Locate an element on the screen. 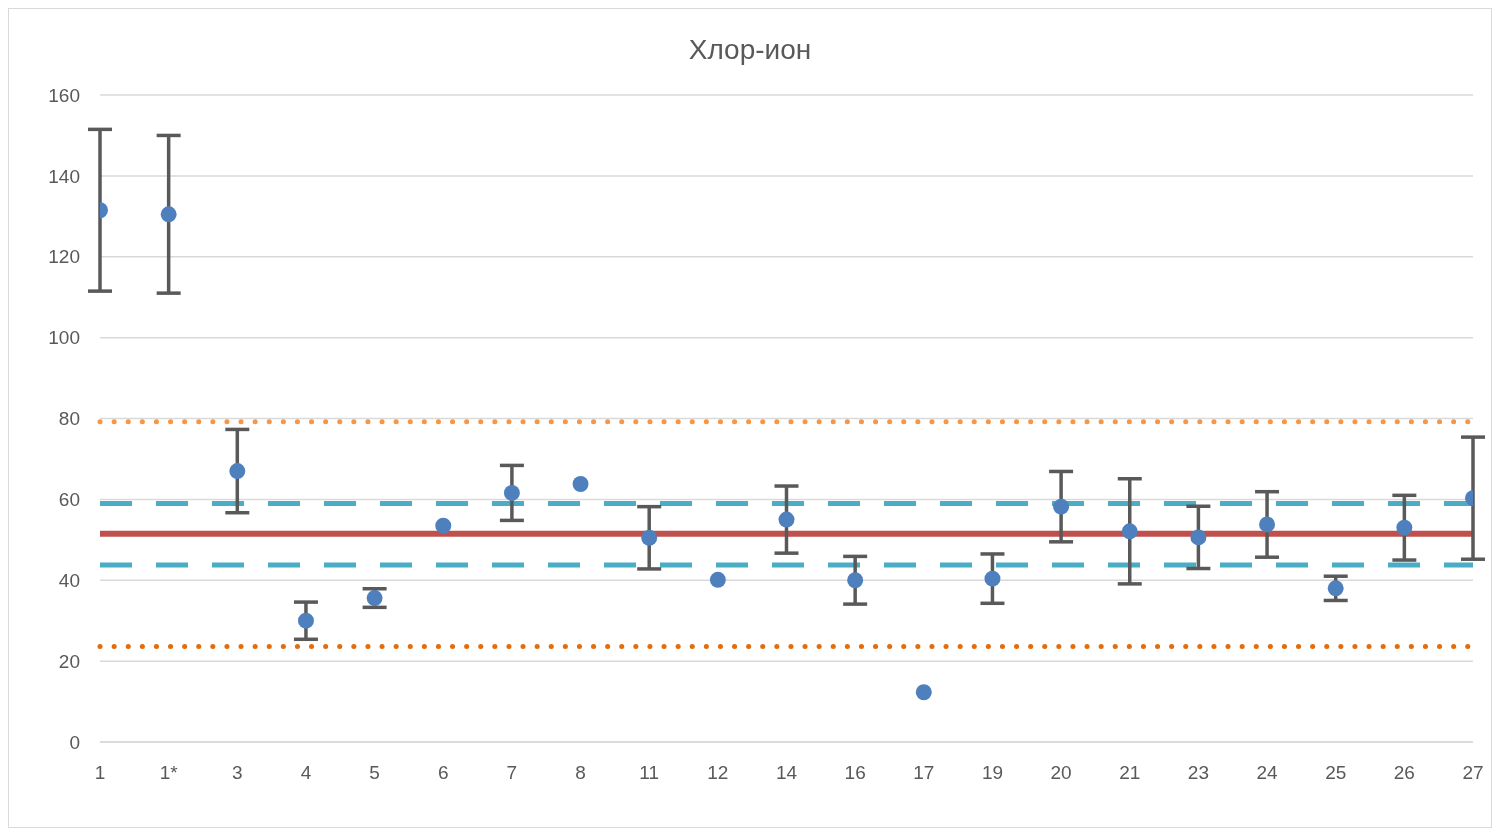 The height and width of the screenshot is (828, 1492). y-tick-label: 0 is located at coordinates (74, 742).